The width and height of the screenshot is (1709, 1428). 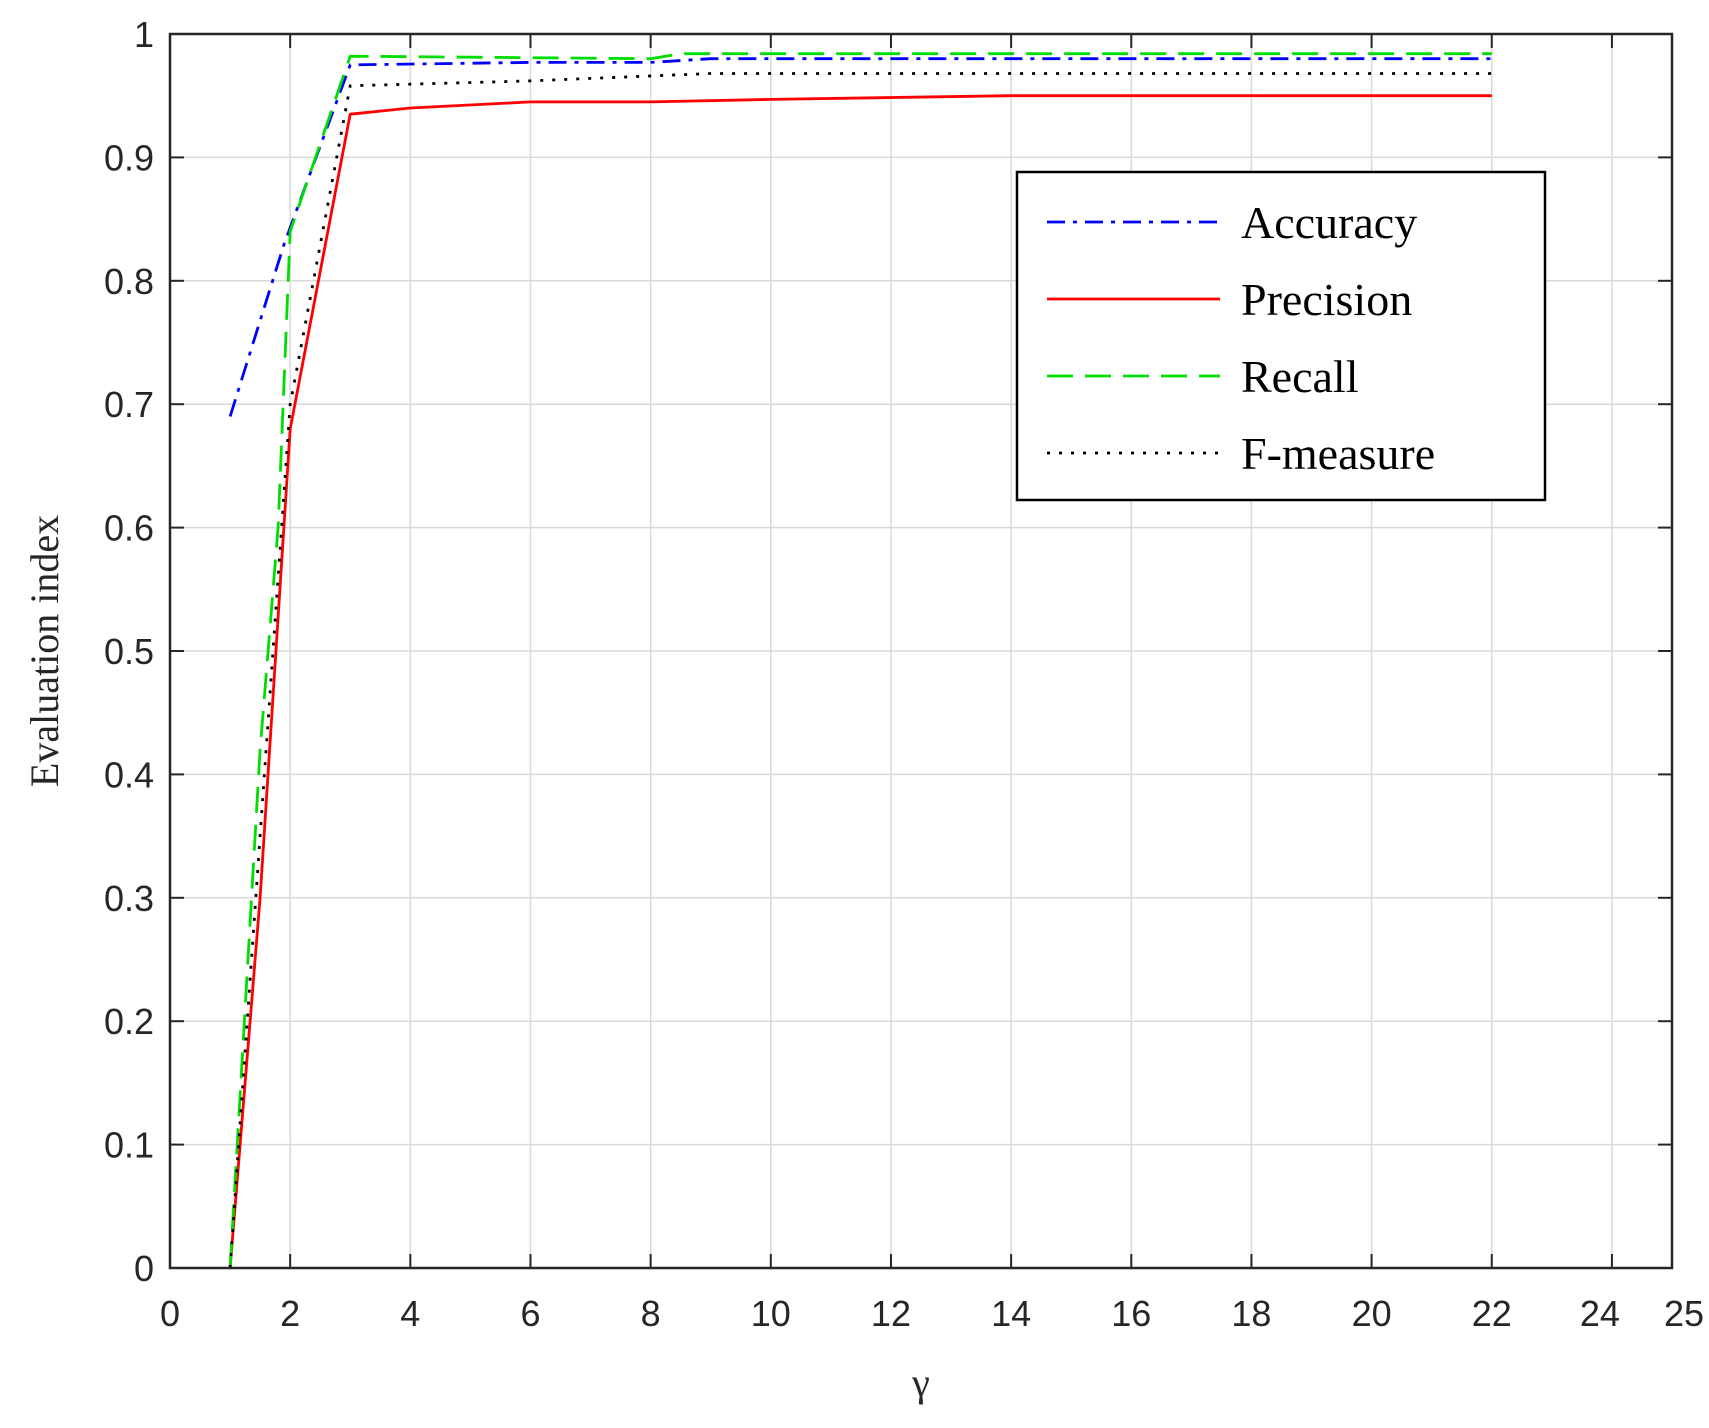 I want to click on x-tick-label: 12, so click(x=891, y=1313).